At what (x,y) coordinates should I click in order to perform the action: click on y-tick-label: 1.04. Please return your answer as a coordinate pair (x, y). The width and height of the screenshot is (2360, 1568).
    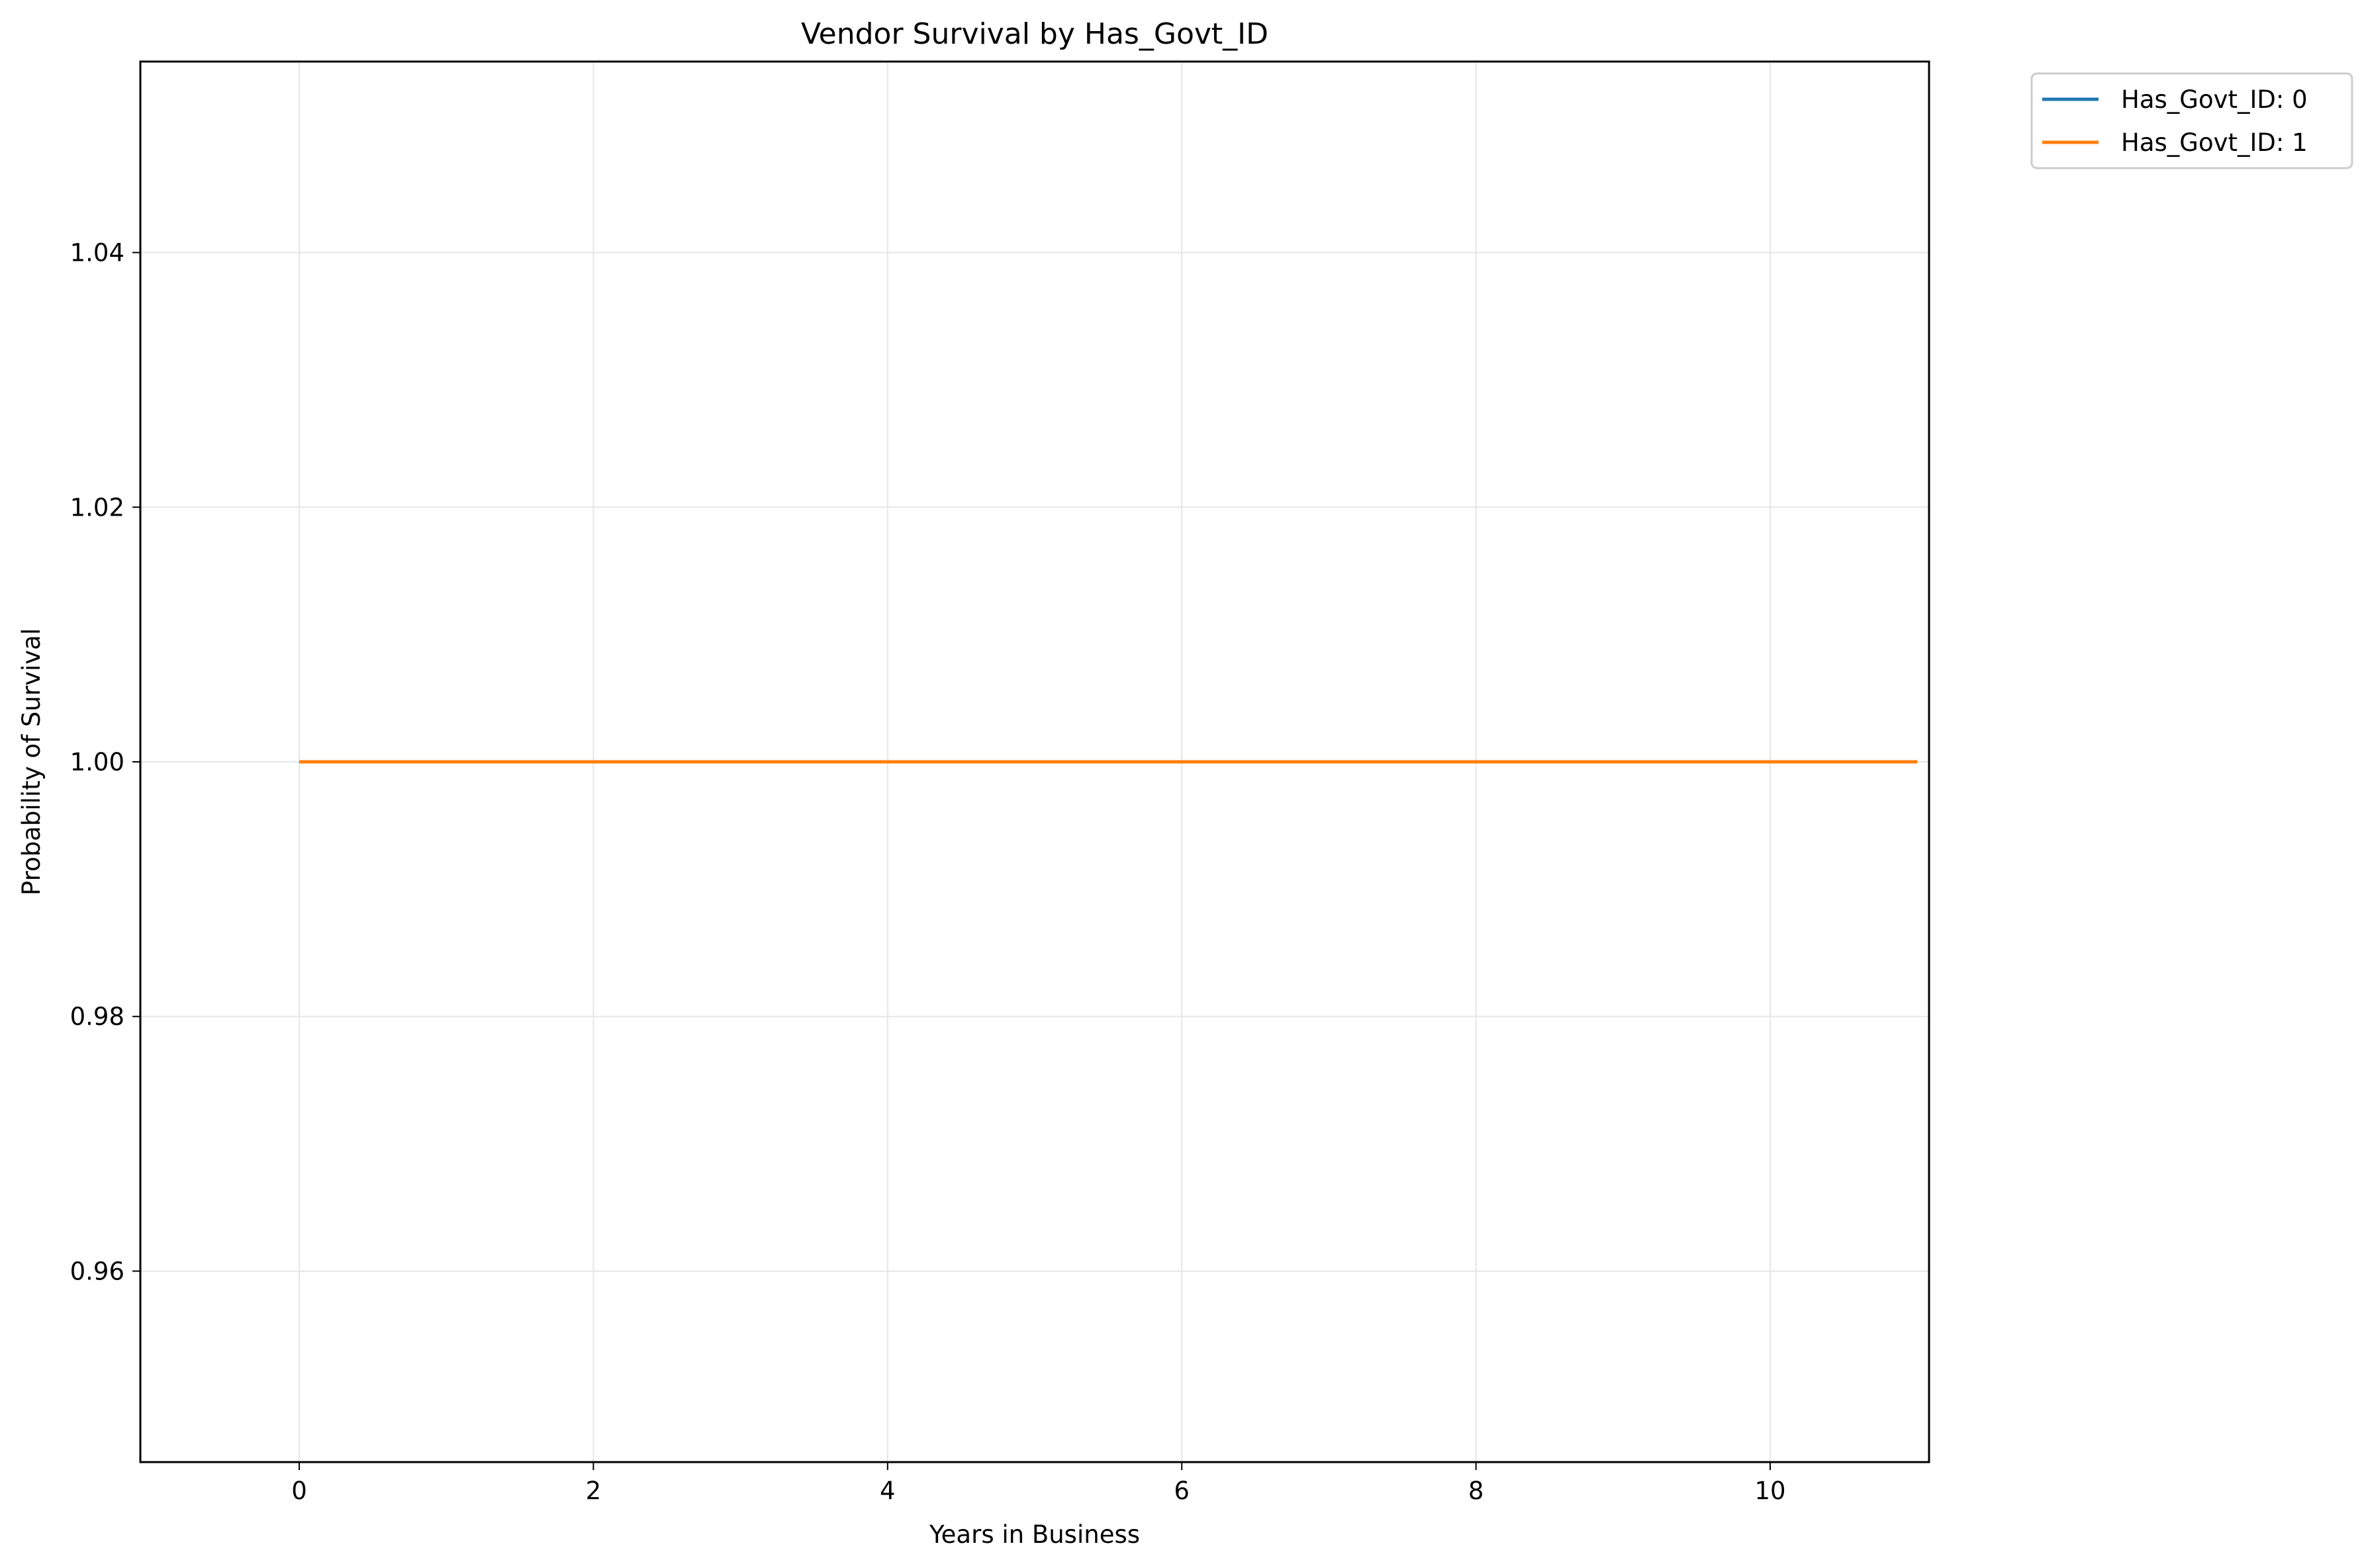
    Looking at the image, I should click on (97, 253).